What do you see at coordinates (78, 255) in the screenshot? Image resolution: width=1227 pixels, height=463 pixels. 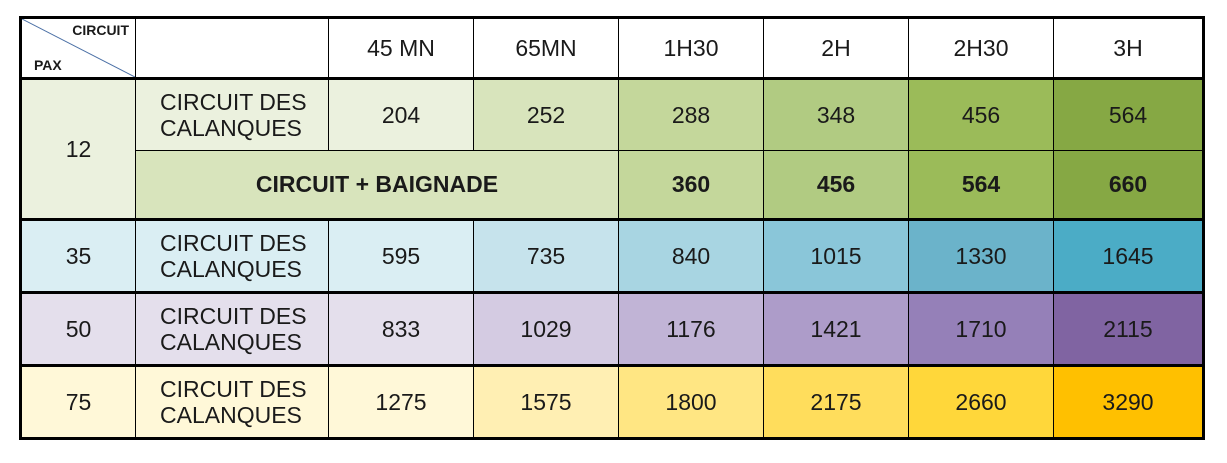 I see `pax-cell: 35` at bounding box center [78, 255].